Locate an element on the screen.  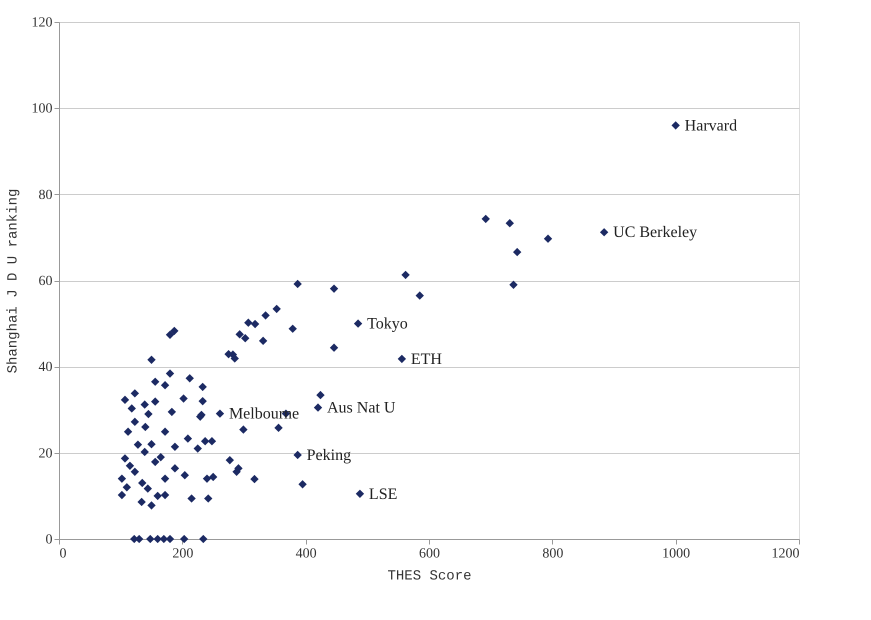
x-tick-label: 800 is located at coordinates (553, 554).